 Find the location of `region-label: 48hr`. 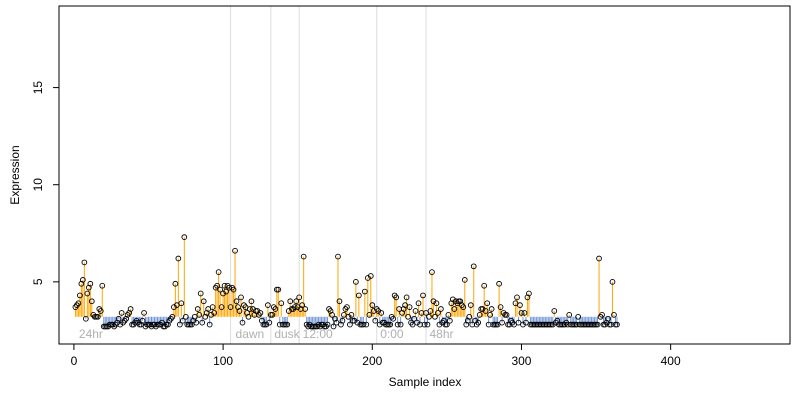

region-label: 48hr is located at coordinates (441, 334).